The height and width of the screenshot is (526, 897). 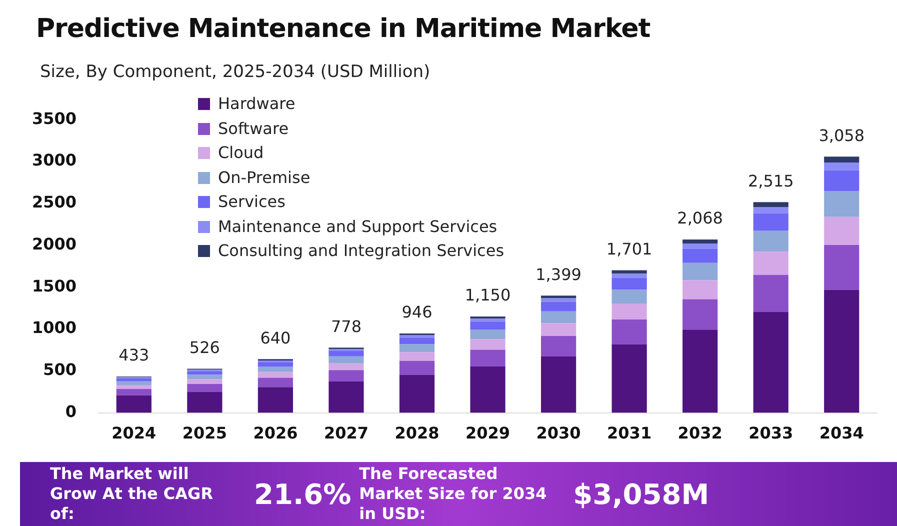 What do you see at coordinates (134, 433) in the screenshot?
I see `x-tick-label: 2024` at bounding box center [134, 433].